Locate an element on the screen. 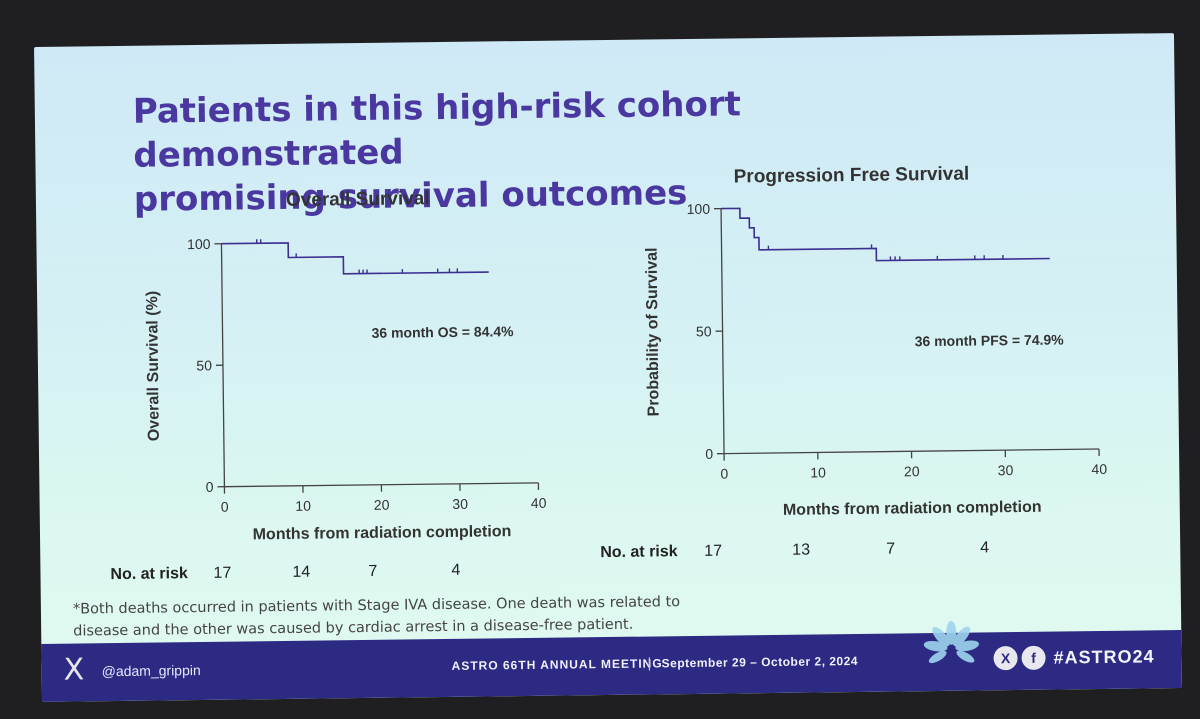 This screenshot has width=1200, height=719. chart1-x-tick-label-40: 40 is located at coordinates (1099, 469).